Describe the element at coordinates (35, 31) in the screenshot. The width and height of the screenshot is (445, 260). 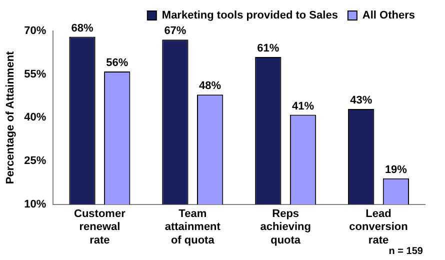
I see `y-tick-label: 70%` at that location.